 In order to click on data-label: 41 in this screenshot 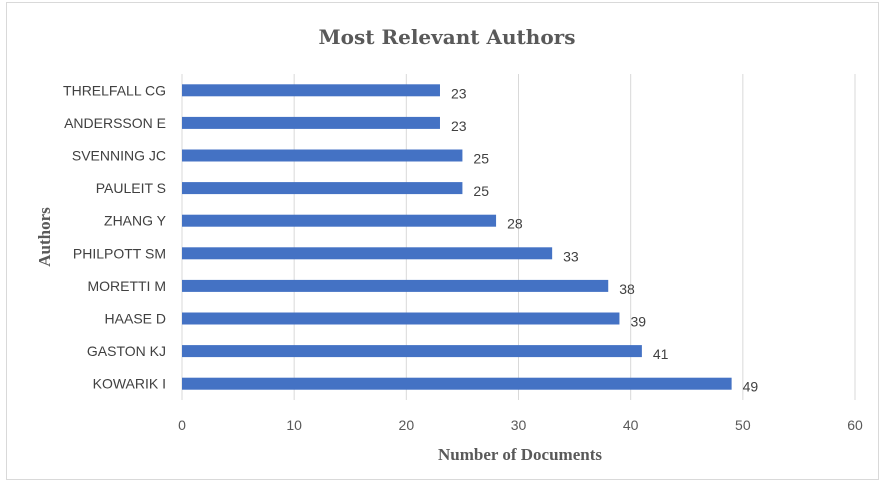, I will do `click(661, 354)`.